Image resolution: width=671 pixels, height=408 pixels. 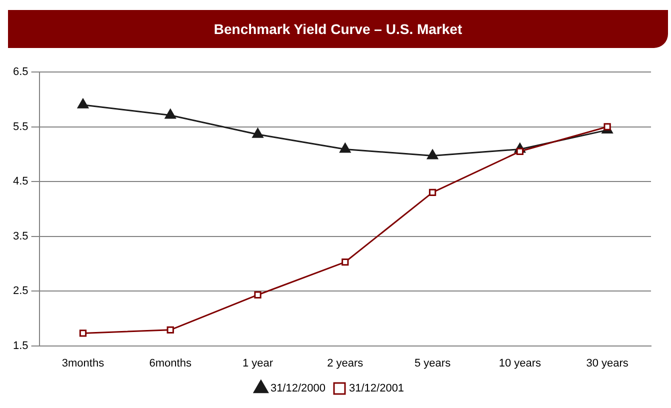 I want to click on y-tick-label: 6.5, so click(x=20, y=72).